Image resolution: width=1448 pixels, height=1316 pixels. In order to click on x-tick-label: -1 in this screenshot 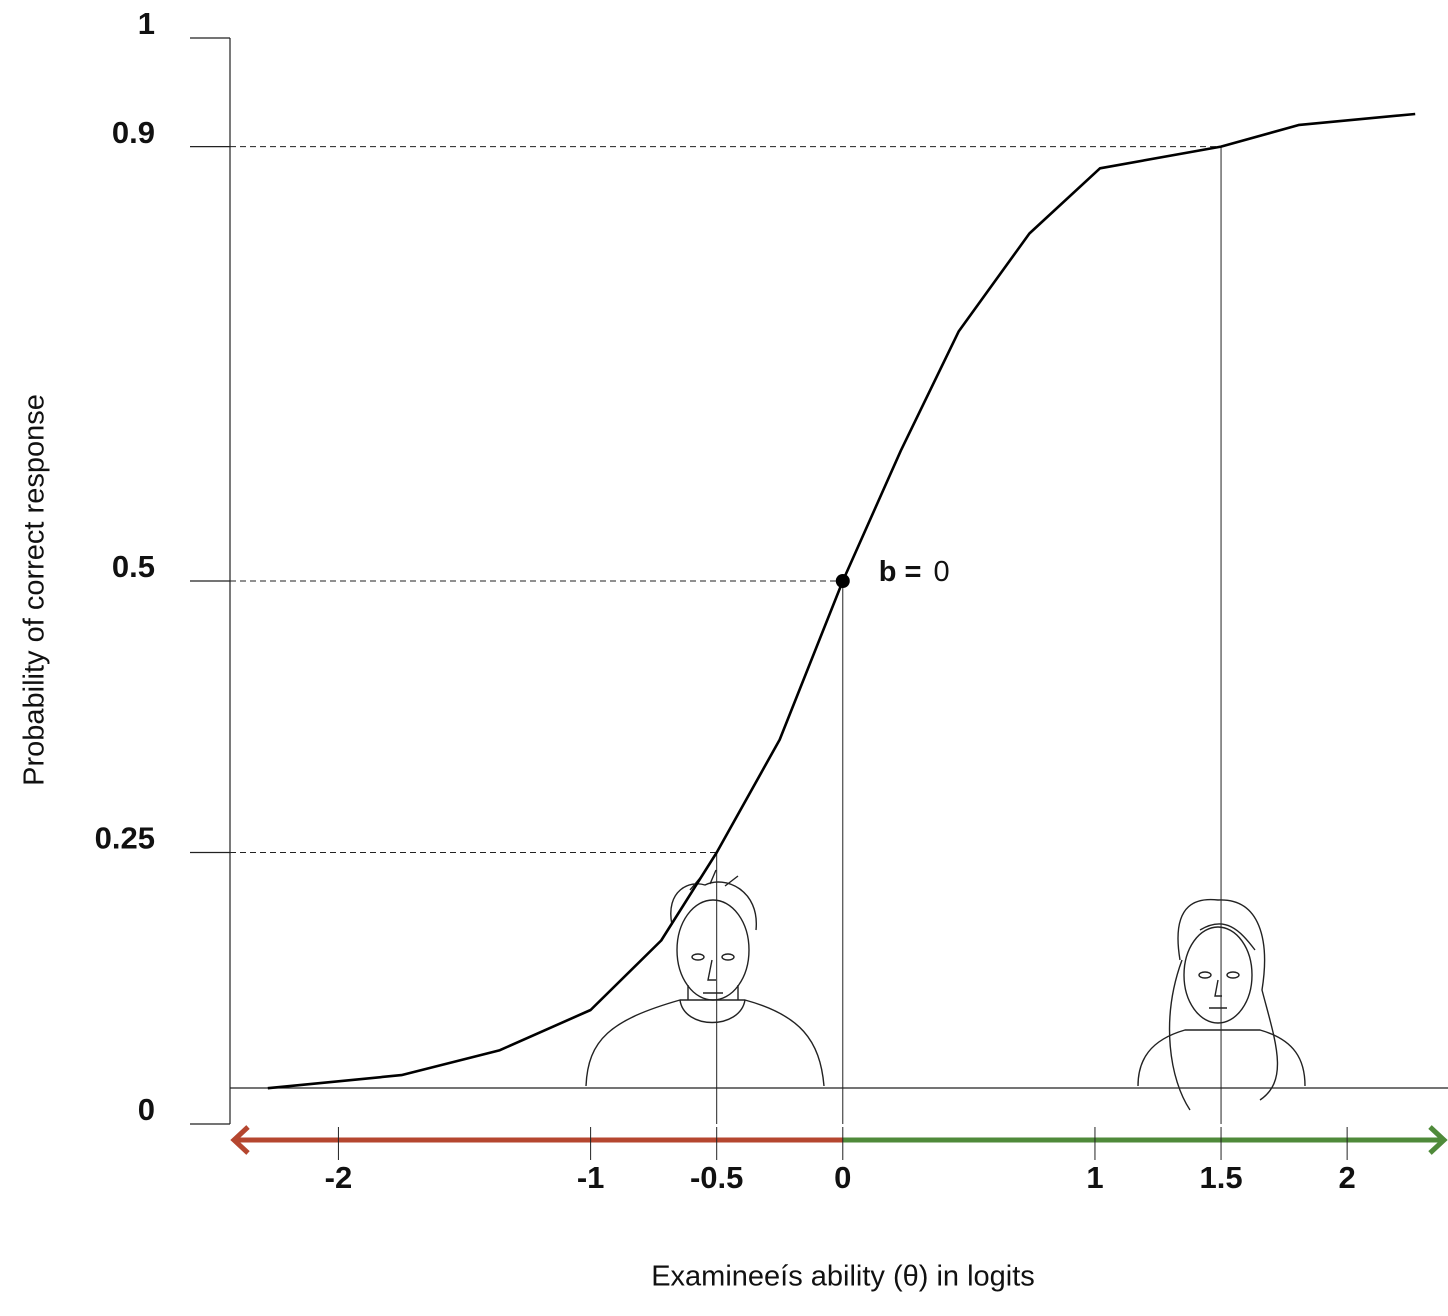, I will do `click(591, 1177)`.